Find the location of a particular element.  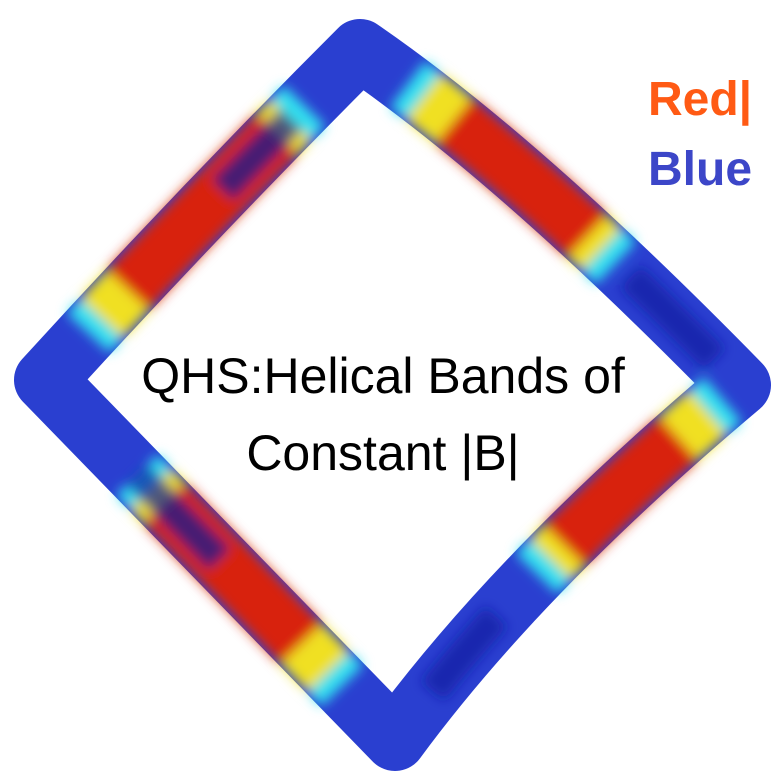

legend-blue: Blue is located at coordinates (700, 169).